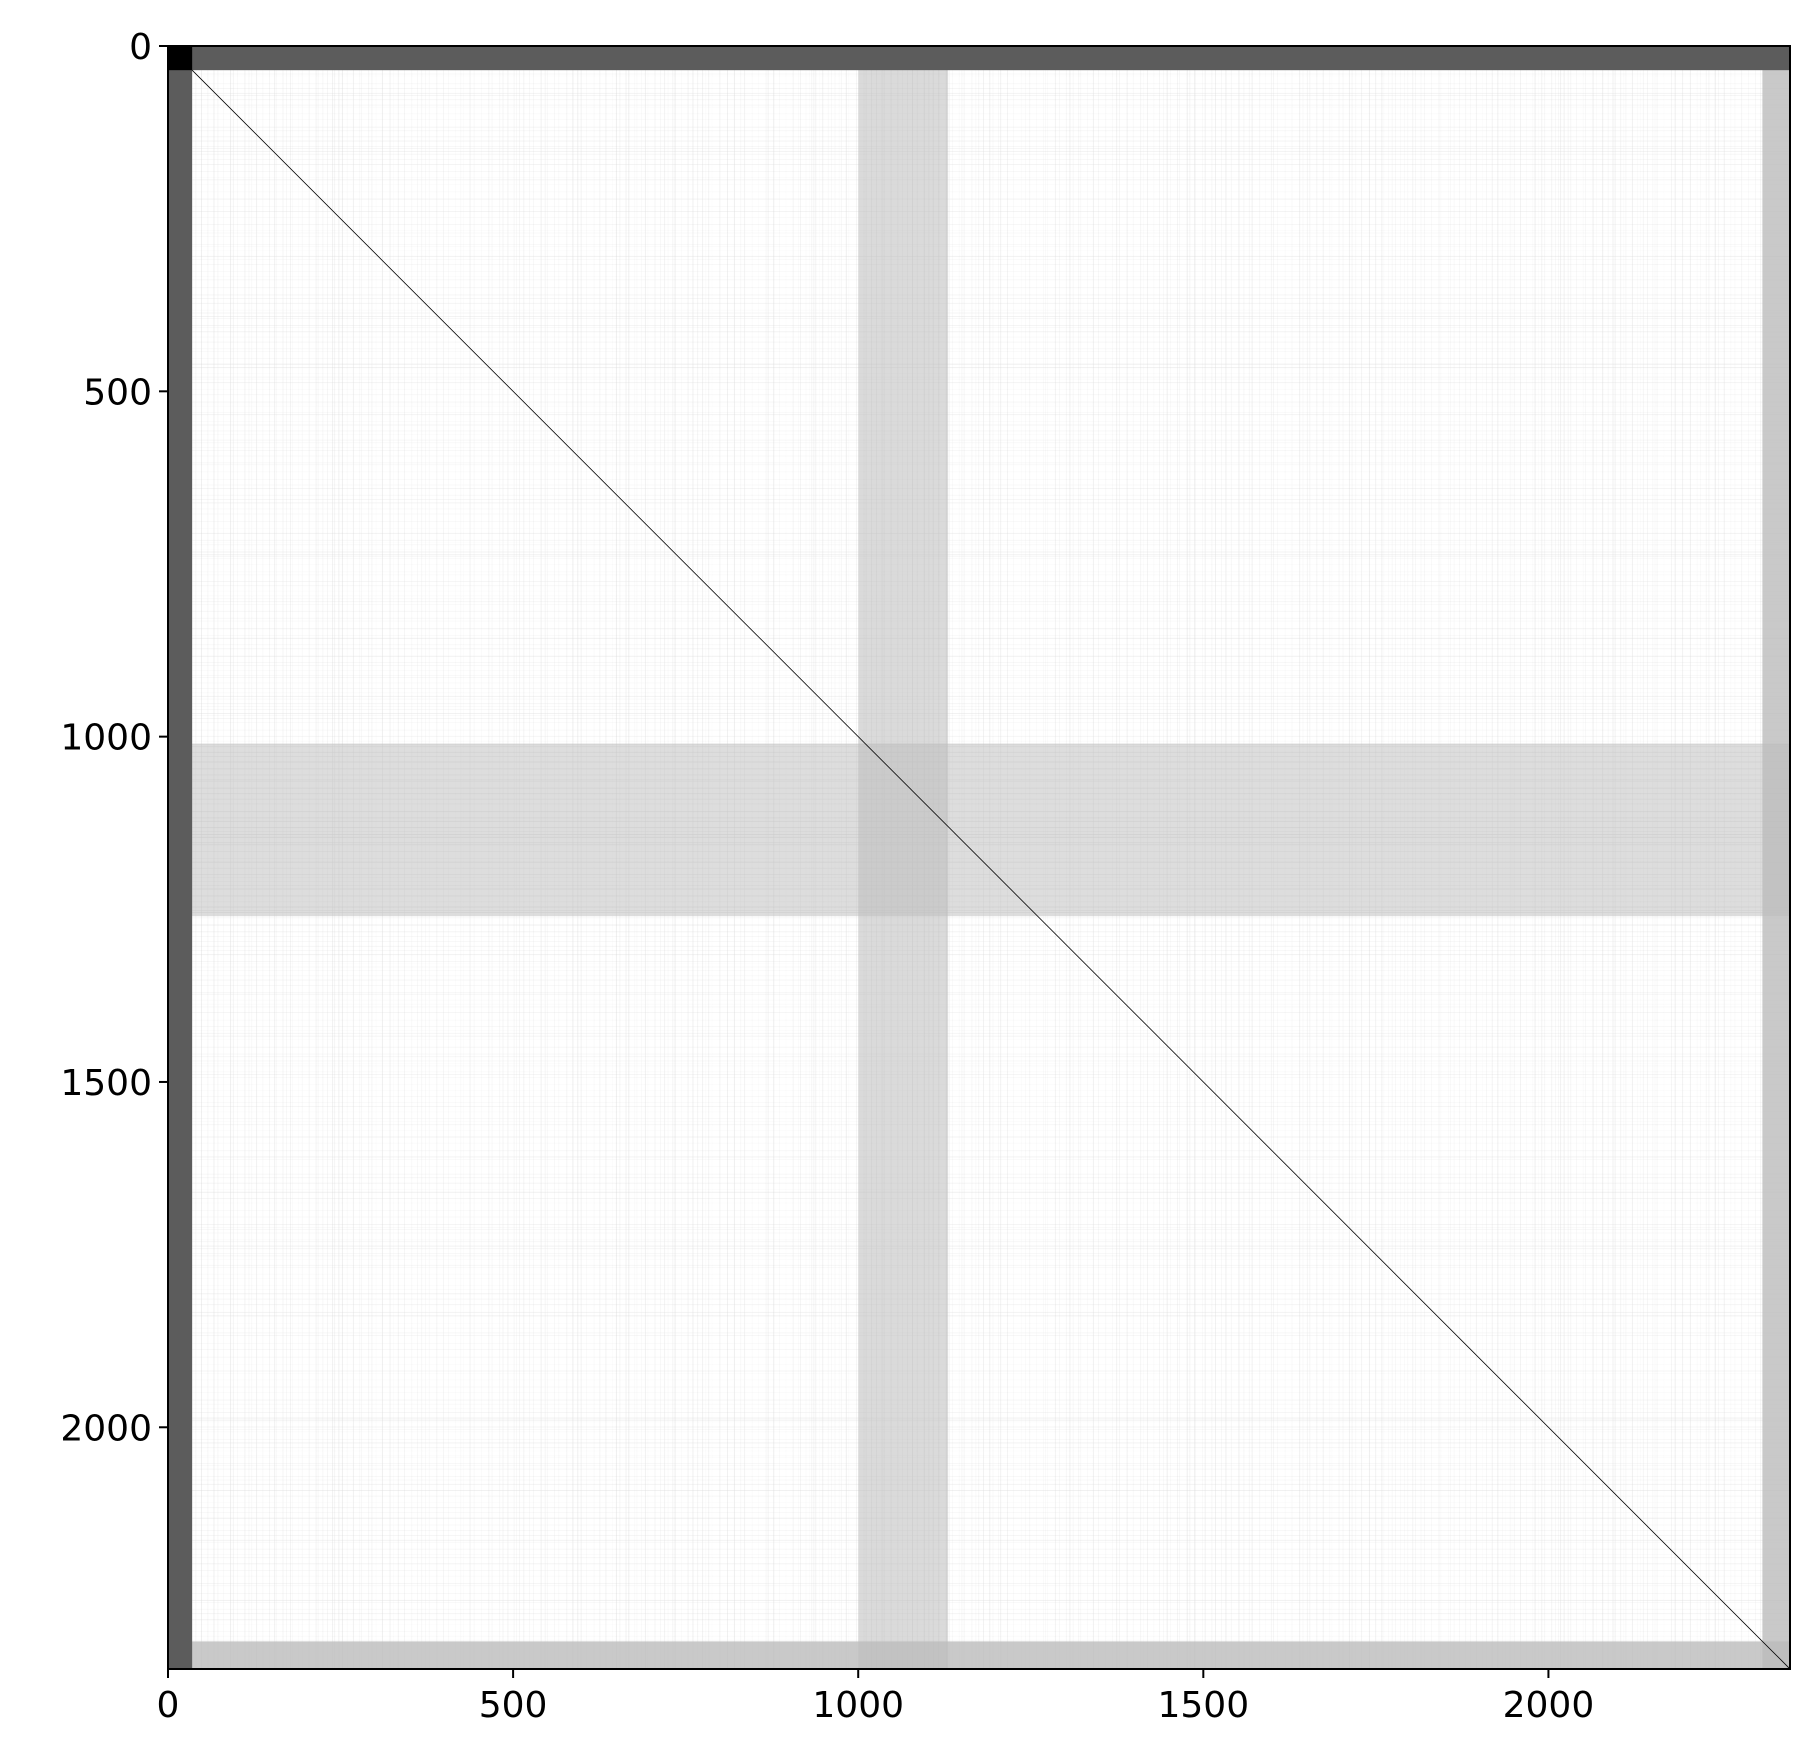 The height and width of the screenshot is (1764, 1812). What do you see at coordinates (117, 392) in the screenshot?
I see `y-tick-label: 500` at bounding box center [117, 392].